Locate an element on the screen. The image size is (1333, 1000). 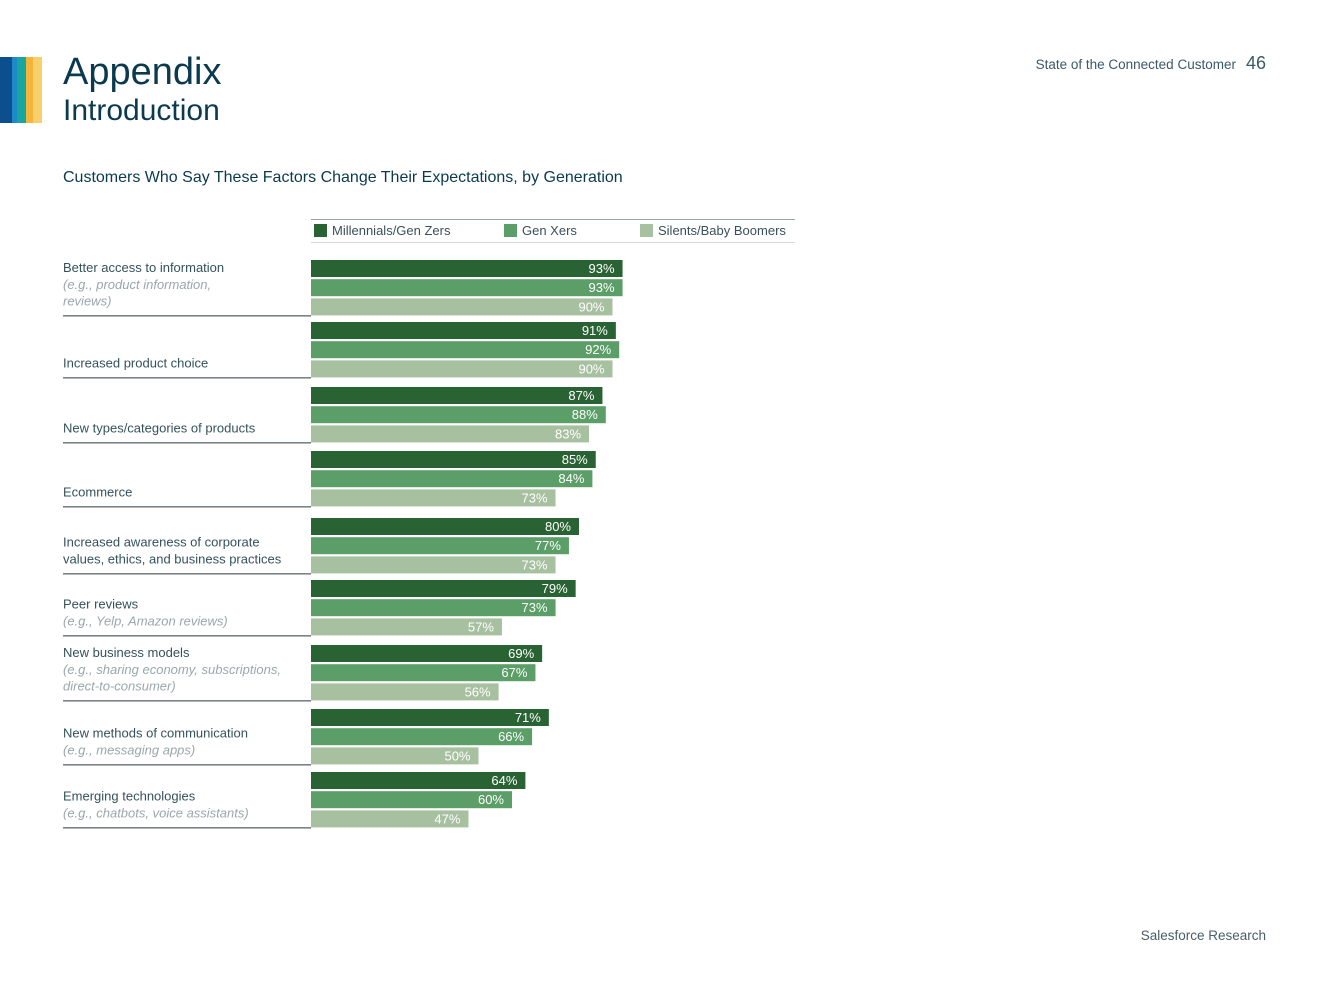
bar-value-6-3: 57% is located at coordinates (481, 626).